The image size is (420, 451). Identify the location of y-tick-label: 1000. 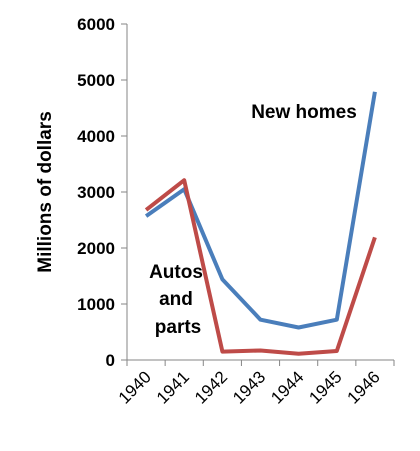
(96, 304).